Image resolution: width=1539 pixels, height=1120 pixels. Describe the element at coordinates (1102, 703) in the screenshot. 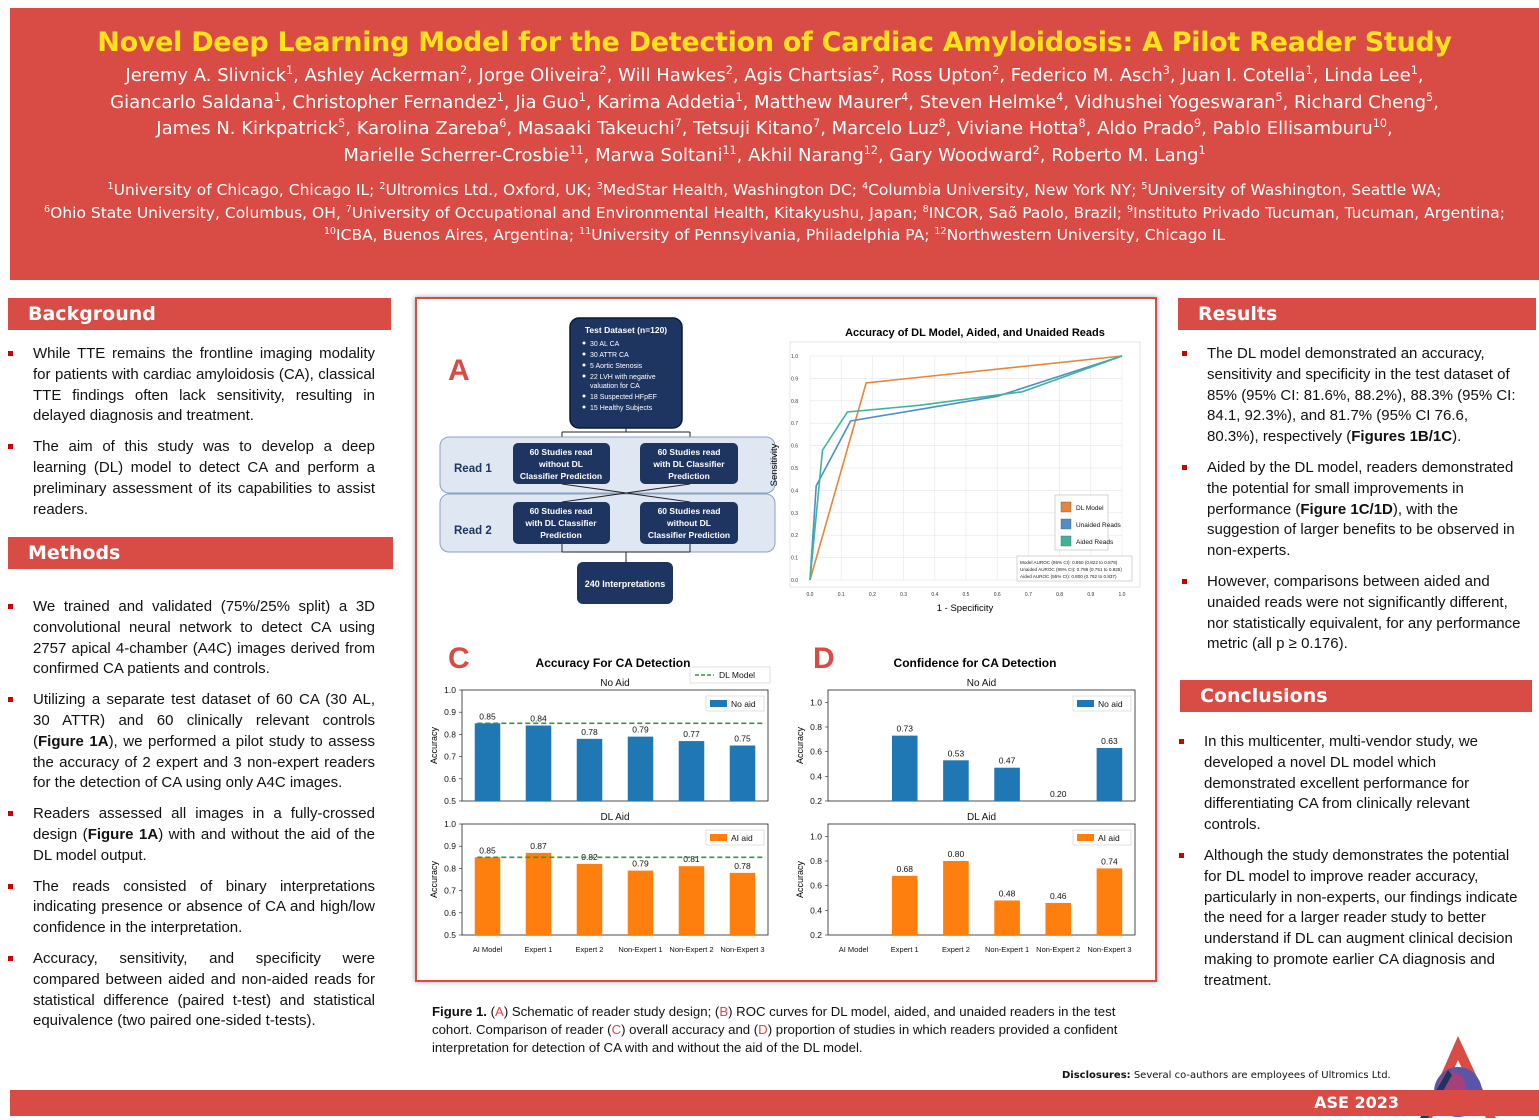

I see `bar-legend-box` at that location.